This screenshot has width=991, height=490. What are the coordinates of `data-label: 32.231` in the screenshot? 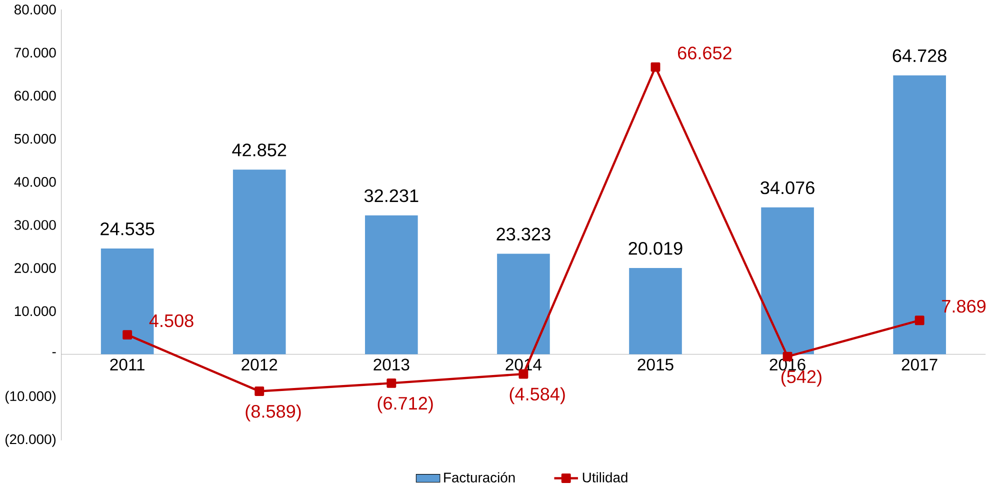 It's located at (391, 195).